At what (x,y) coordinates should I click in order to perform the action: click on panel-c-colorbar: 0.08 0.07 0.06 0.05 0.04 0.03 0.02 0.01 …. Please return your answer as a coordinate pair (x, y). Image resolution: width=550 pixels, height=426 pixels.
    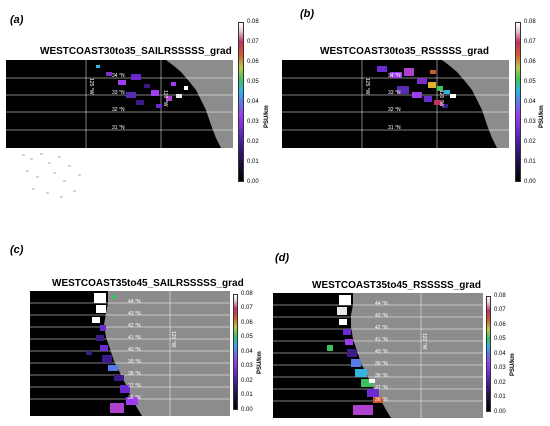
    Looking at the image, I should click on (250, 352).